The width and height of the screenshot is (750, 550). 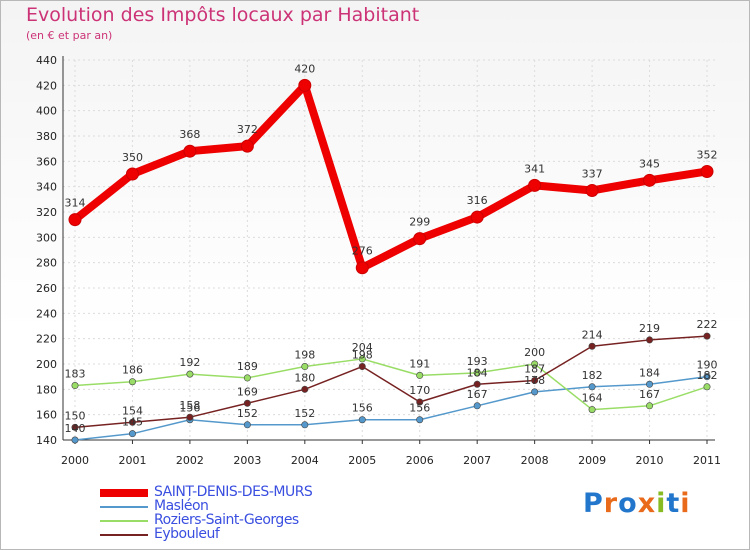 I want to click on data-label: 204, so click(x=362, y=347).